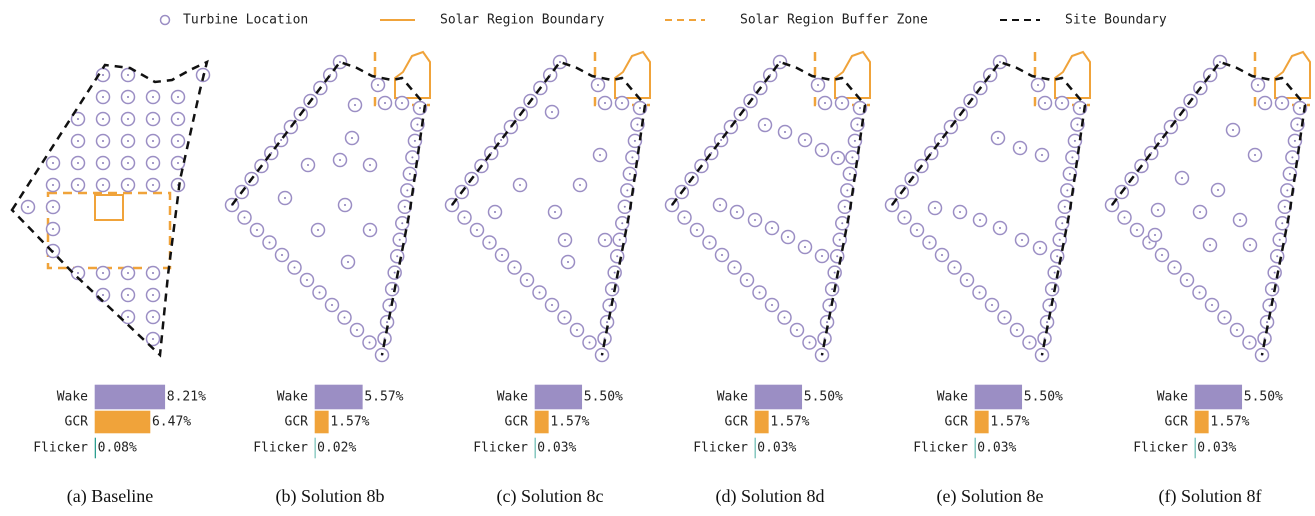 The width and height of the screenshot is (1315, 516). I want to click on value-label: 5.57%, so click(383, 397).